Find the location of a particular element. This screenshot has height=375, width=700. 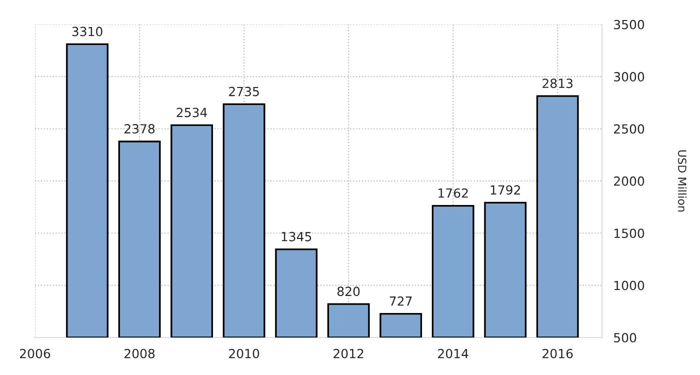

data-label: 1792 is located at coordinates (505, 190).